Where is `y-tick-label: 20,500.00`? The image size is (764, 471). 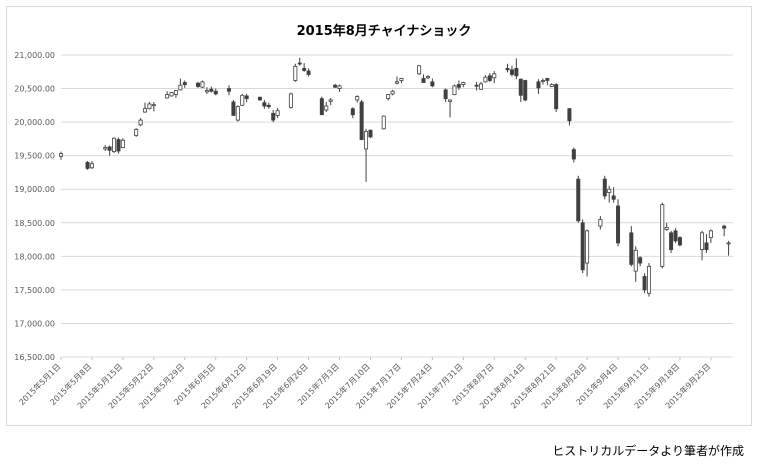 y-tick-label: 20,500.00 is located at coordinates (34, 89).